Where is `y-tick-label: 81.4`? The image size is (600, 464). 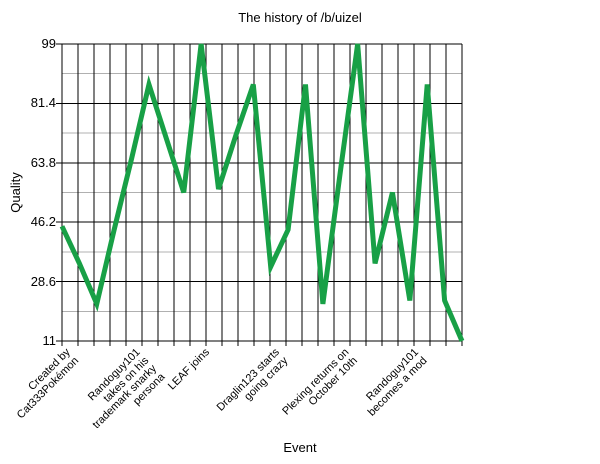
y-tick-label: 81.4 is located at coordinates (43, 103).